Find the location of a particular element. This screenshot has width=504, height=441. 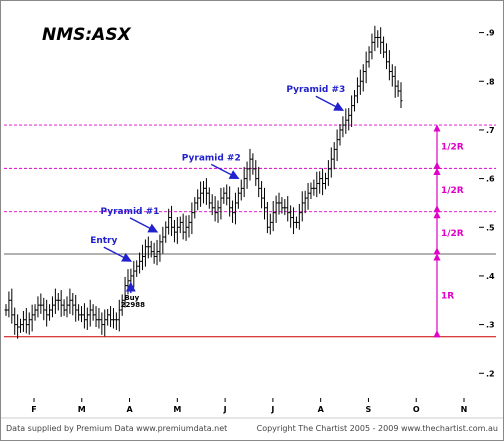

y-tick-label: .6 is located at coordinates (490, 179).